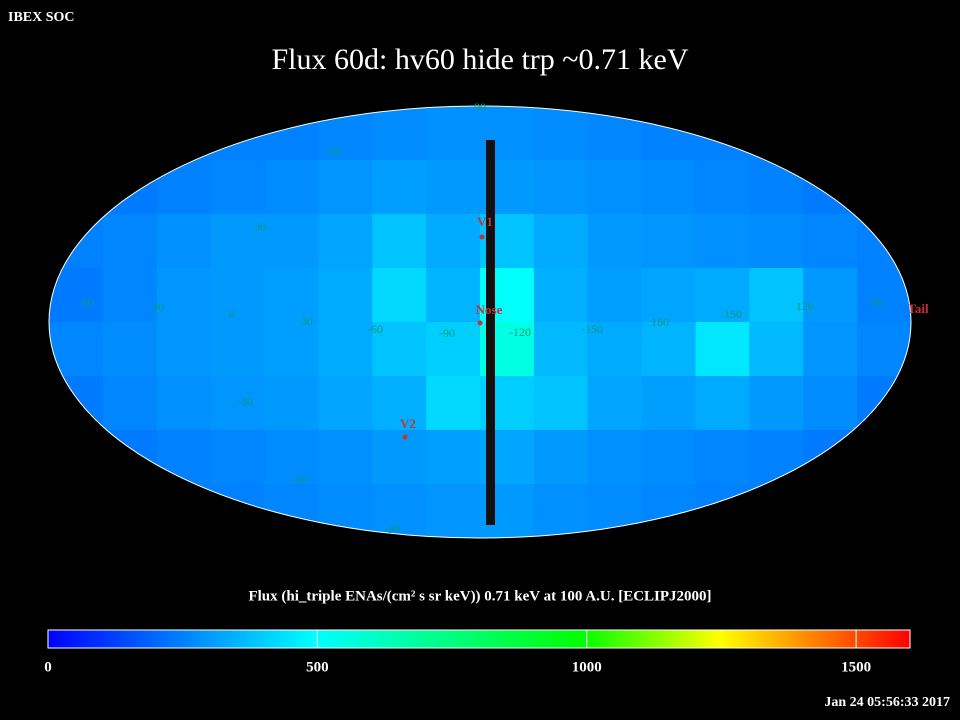  Describe the element at coordinates (41, 17) in the screenshot. I see `corner-label: IBEX SOC` at that location.